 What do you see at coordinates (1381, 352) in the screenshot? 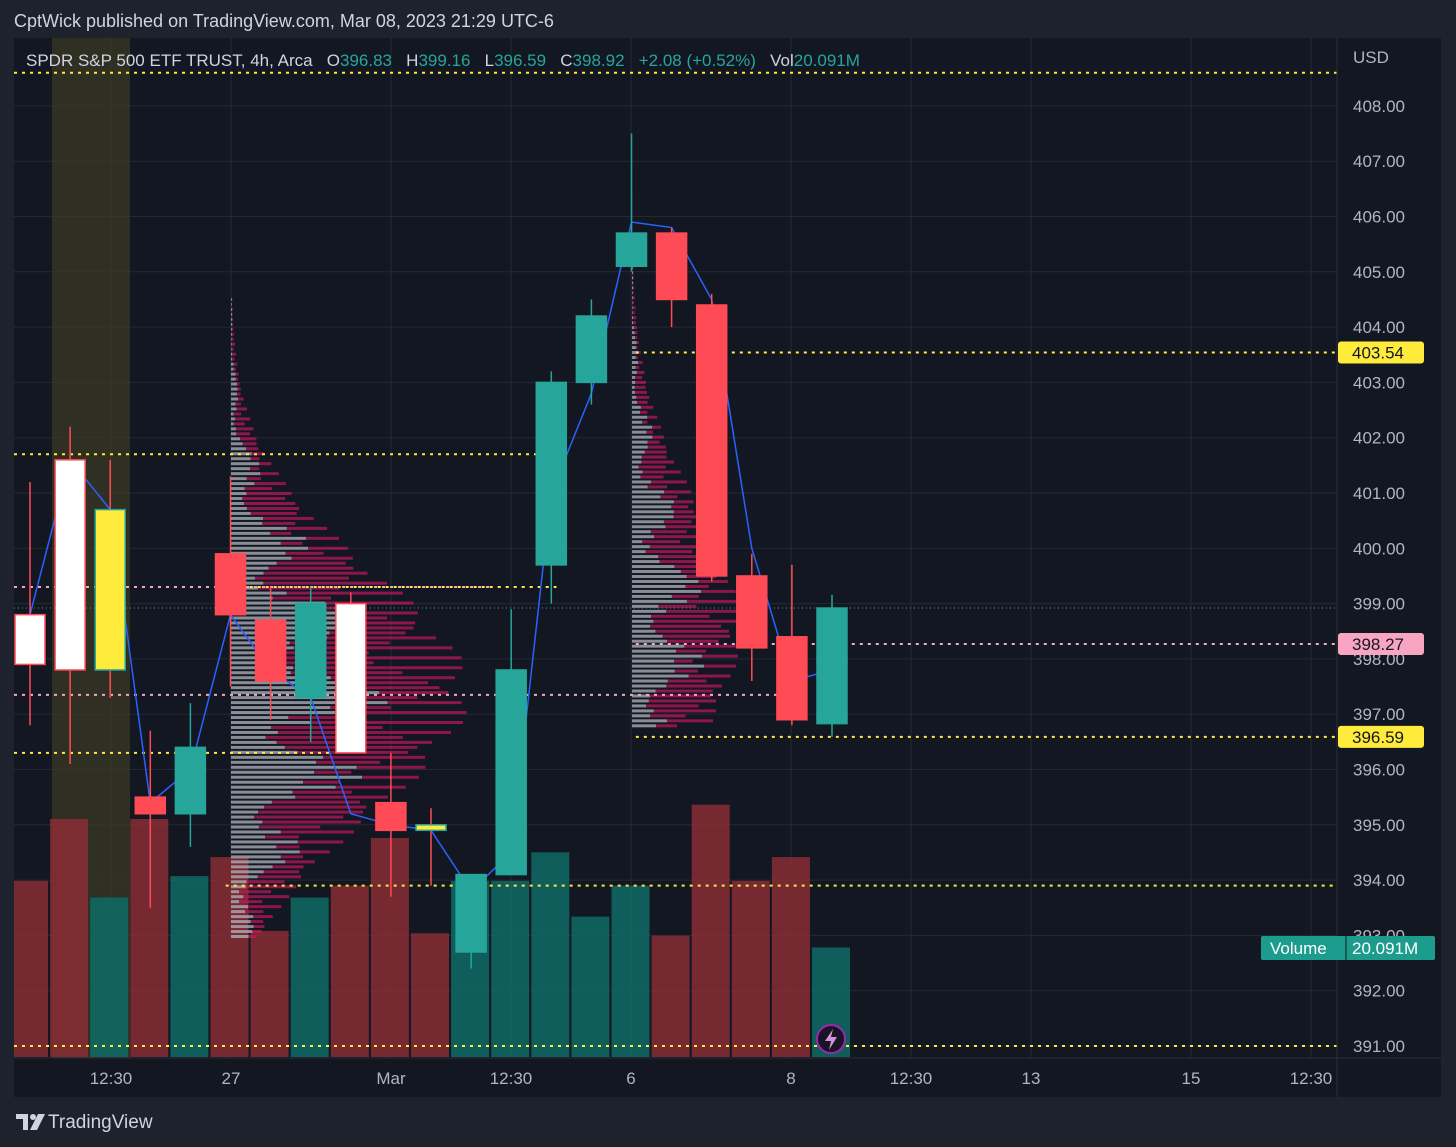
I see `price-badge` at bounding box center [1381, 352].